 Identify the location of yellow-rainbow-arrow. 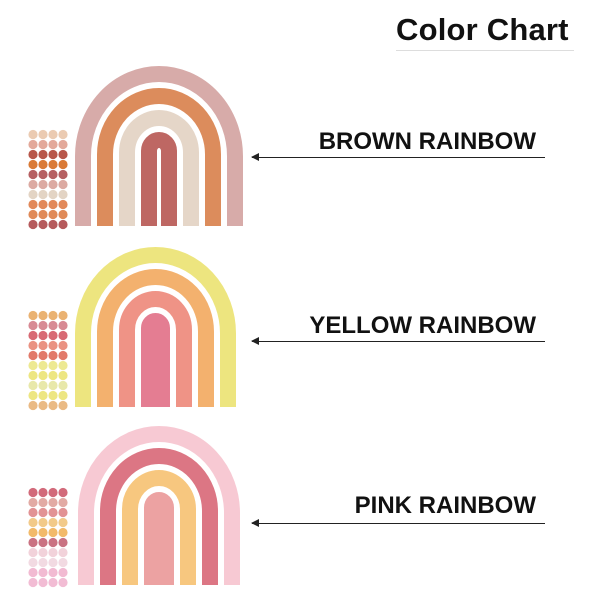
(398, 341).